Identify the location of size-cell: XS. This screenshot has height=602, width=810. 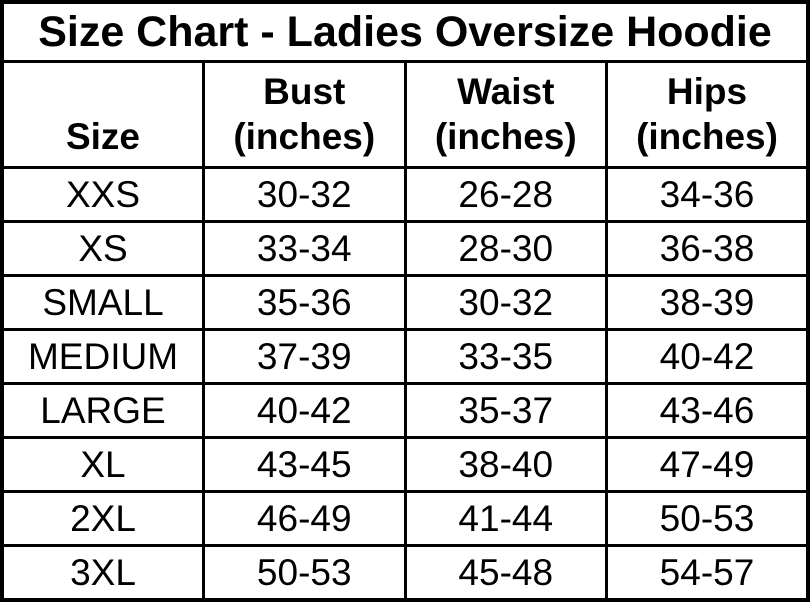
(102, 248).